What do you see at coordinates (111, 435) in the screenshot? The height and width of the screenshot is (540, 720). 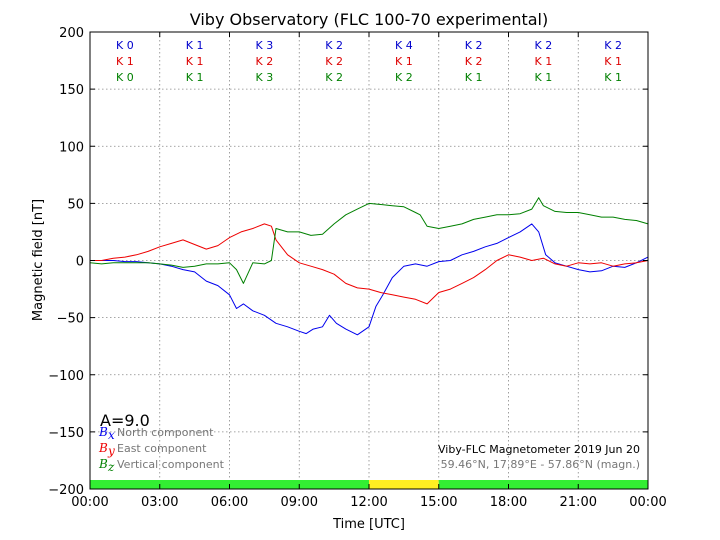 I see `legend-subscript: x` at bounding box center [111, 435].